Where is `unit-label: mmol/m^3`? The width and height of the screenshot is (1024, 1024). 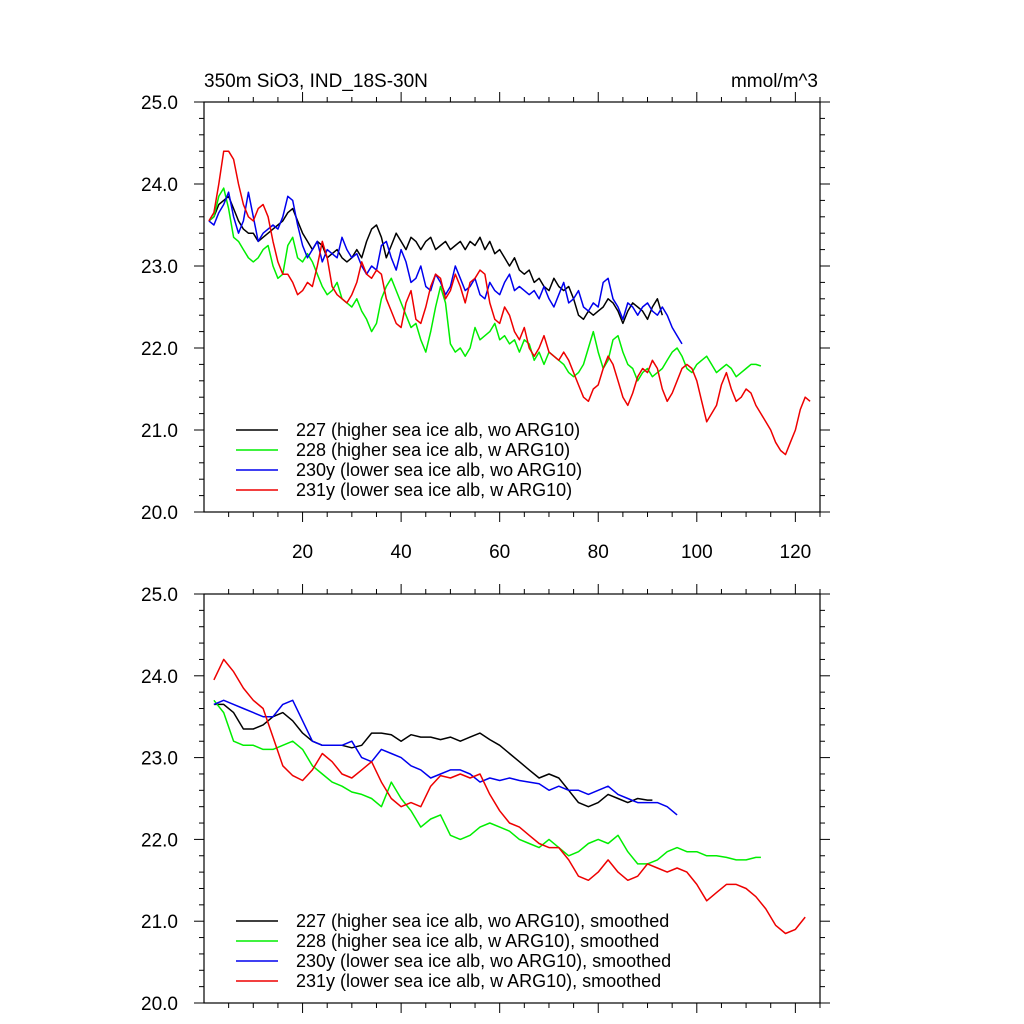
unit-label: mmol/m^3 is located at coordinates (774, 81).